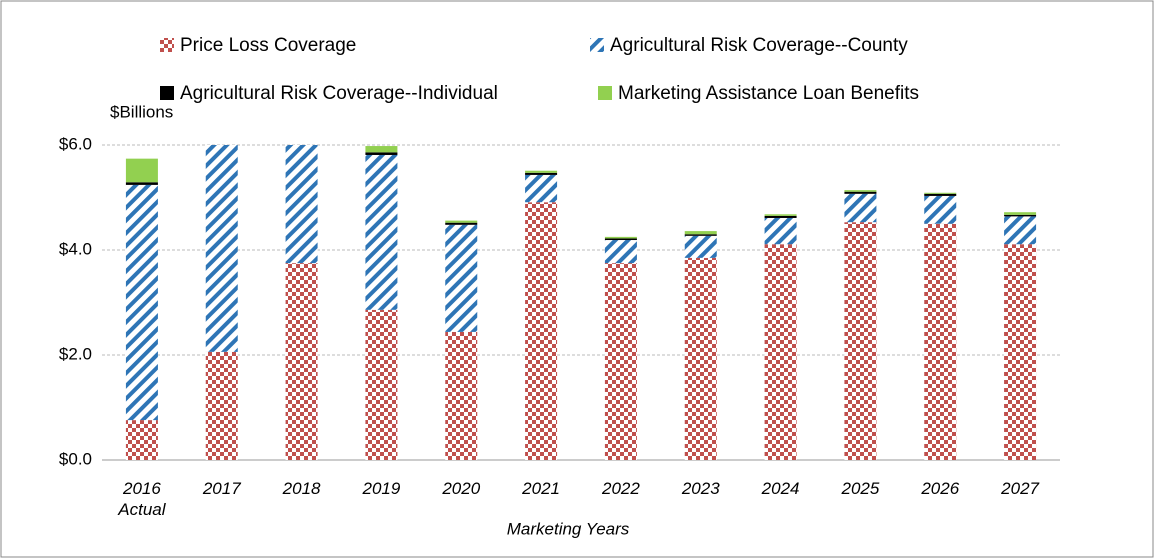 The height and width of the screenshot is (558, 1154). Describe the element at coordinates (75, 458) in the screenshot. I see `y-tick-label: $0.0` at that location.